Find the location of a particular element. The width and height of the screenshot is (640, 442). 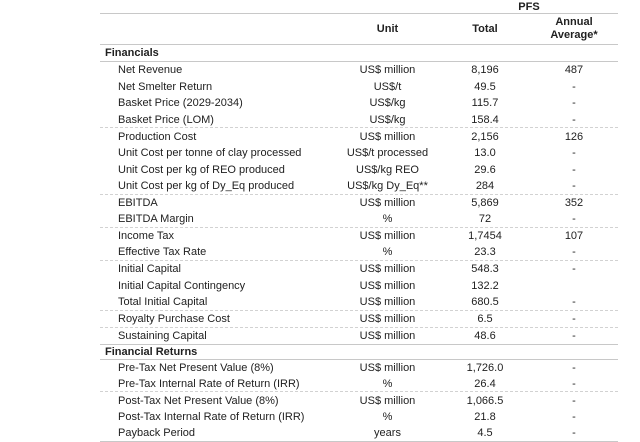

section-header-financials: Financials is located at coordinates (359, 53).